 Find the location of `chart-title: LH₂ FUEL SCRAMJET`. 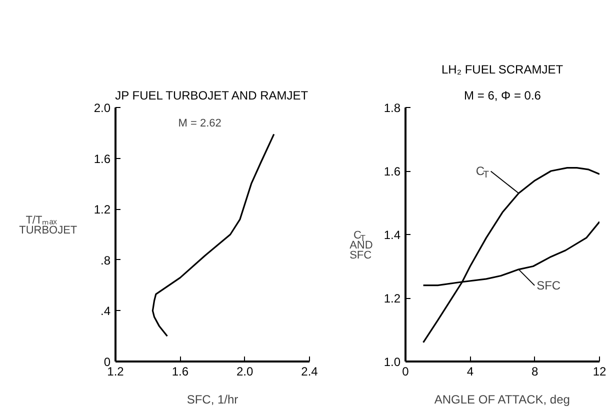

chart-title: LH₂ FUEL SCRAMJET is located at coordinates (502, 69).